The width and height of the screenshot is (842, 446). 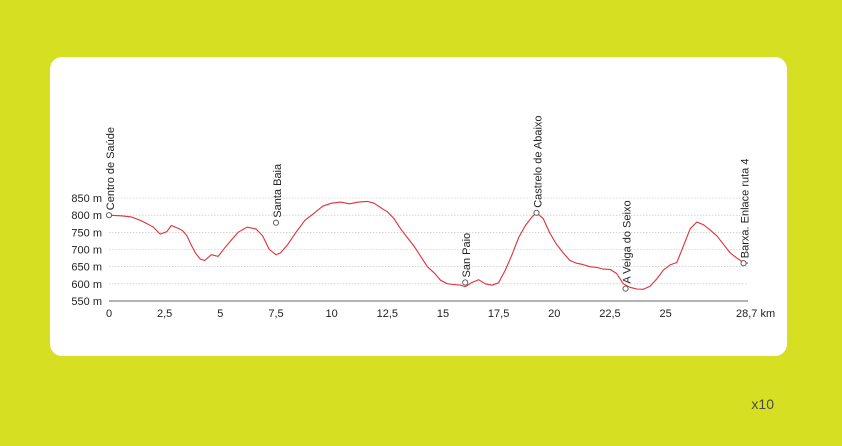 What do you see at coordinates (111, 168) in the screenshot?
I see `waypoint-label: Centro de Saúde` at bounding box center [111, 168].